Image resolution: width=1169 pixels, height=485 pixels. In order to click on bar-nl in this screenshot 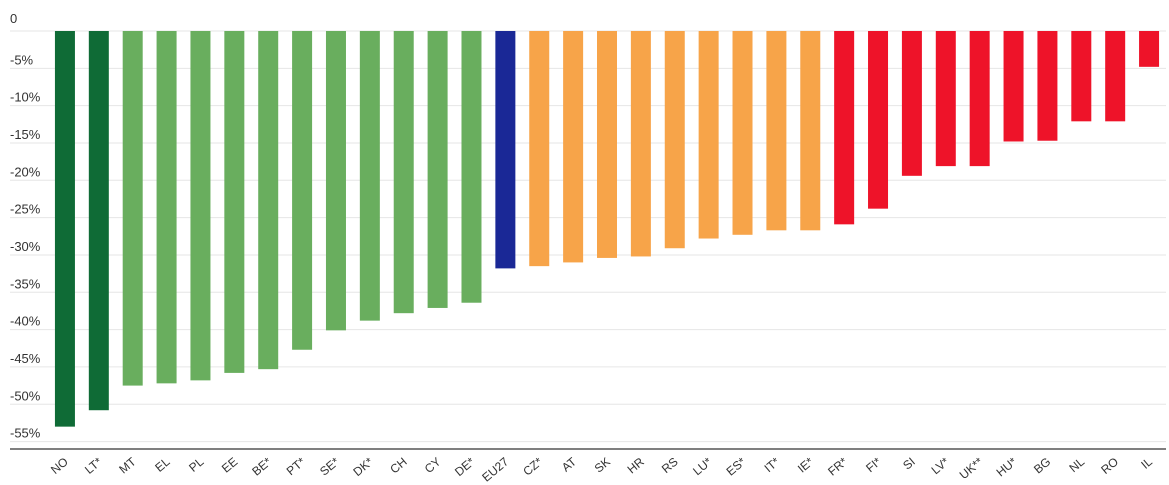, I will do `click(1081, 76)`.